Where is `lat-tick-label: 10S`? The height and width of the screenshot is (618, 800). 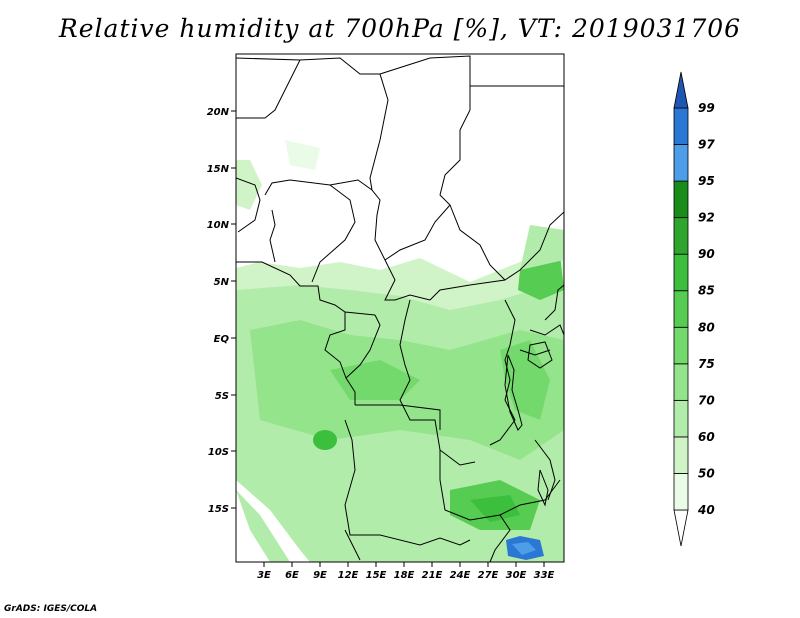 lat-tick-label: 10S is located at coordinates (218, 452).